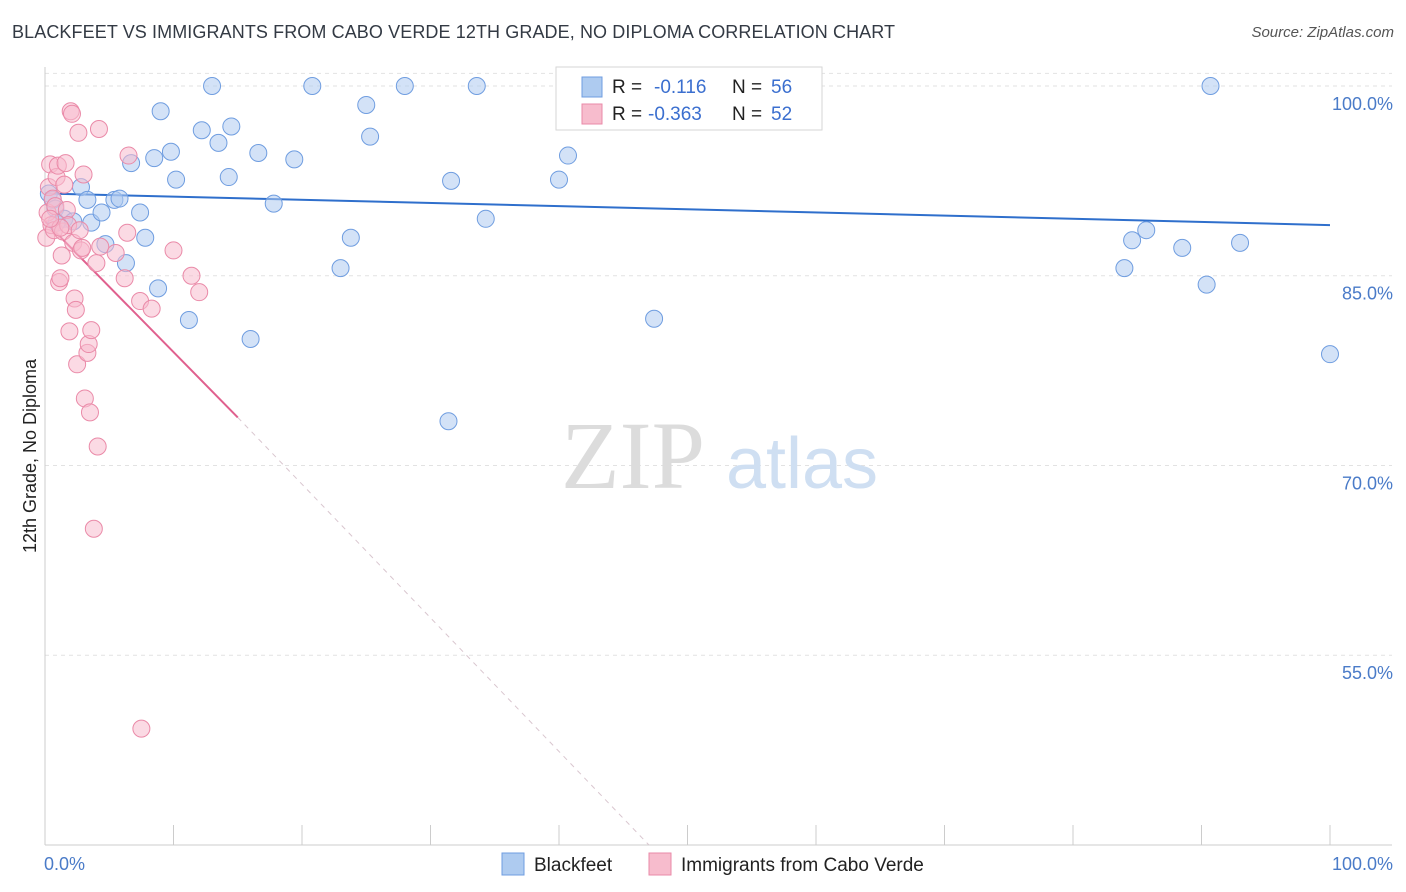  I want to click on chart-source: Source: ZipAtlas.com, so click(1322, 32).